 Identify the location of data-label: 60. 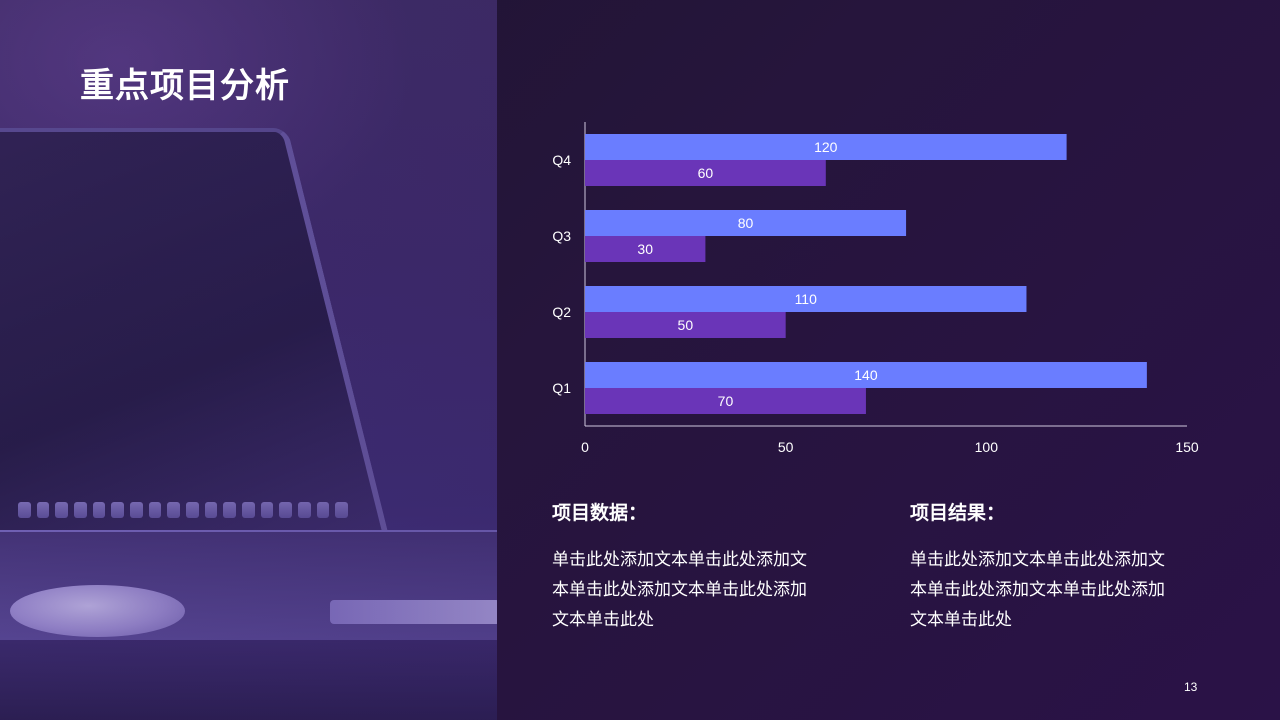
(706, 173).